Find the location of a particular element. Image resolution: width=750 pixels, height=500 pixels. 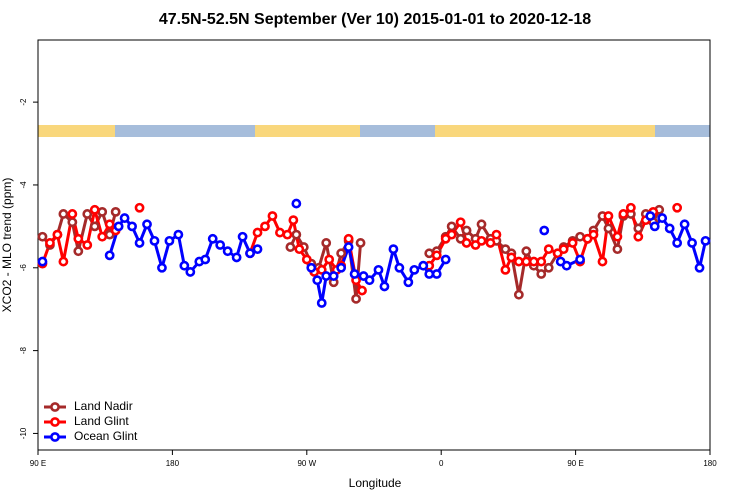

y-tick-label: -8 is located at coordinates (23, 351).